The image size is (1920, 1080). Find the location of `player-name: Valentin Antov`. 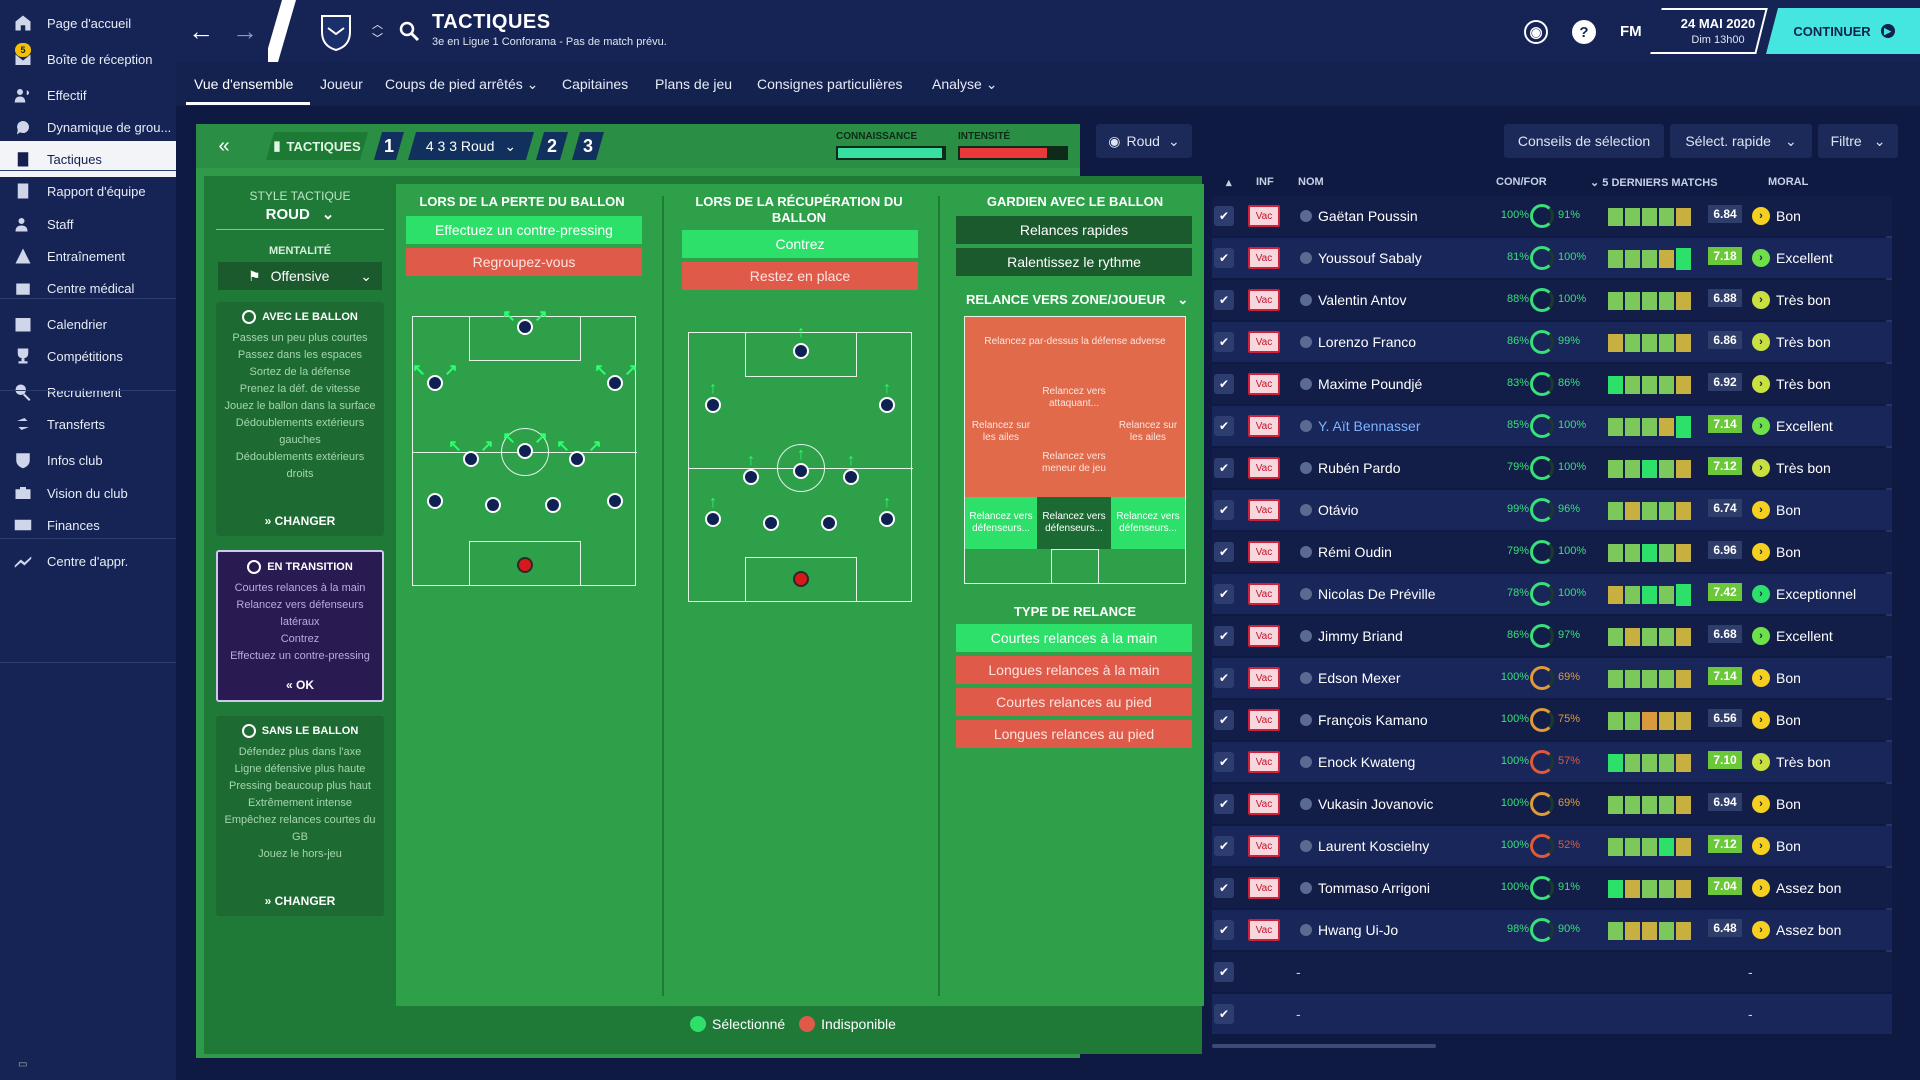

player-name: Valentin Antov is located at coordinates (1362, 300).